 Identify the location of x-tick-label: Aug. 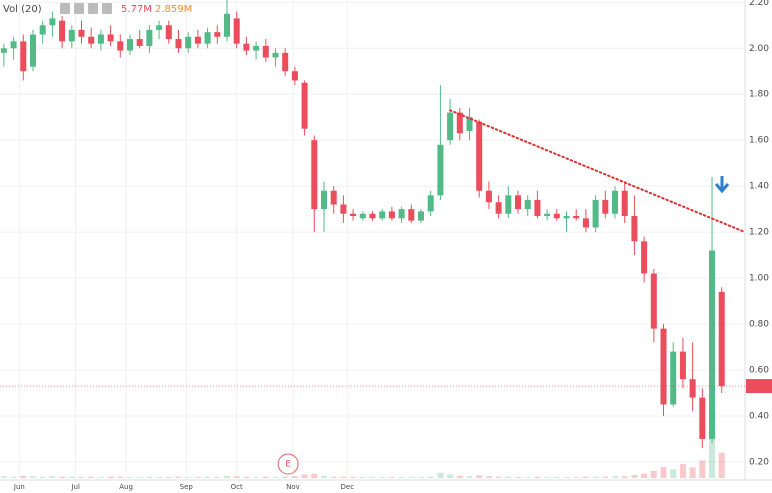
(126, 487).